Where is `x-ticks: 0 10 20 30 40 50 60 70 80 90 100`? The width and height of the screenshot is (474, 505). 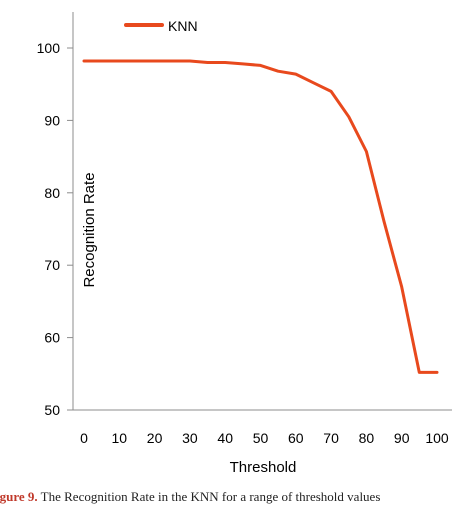
x-ticks: 0 10 20 30 40 50 60 70 80 90 100 is located at coordinates (264, 438).